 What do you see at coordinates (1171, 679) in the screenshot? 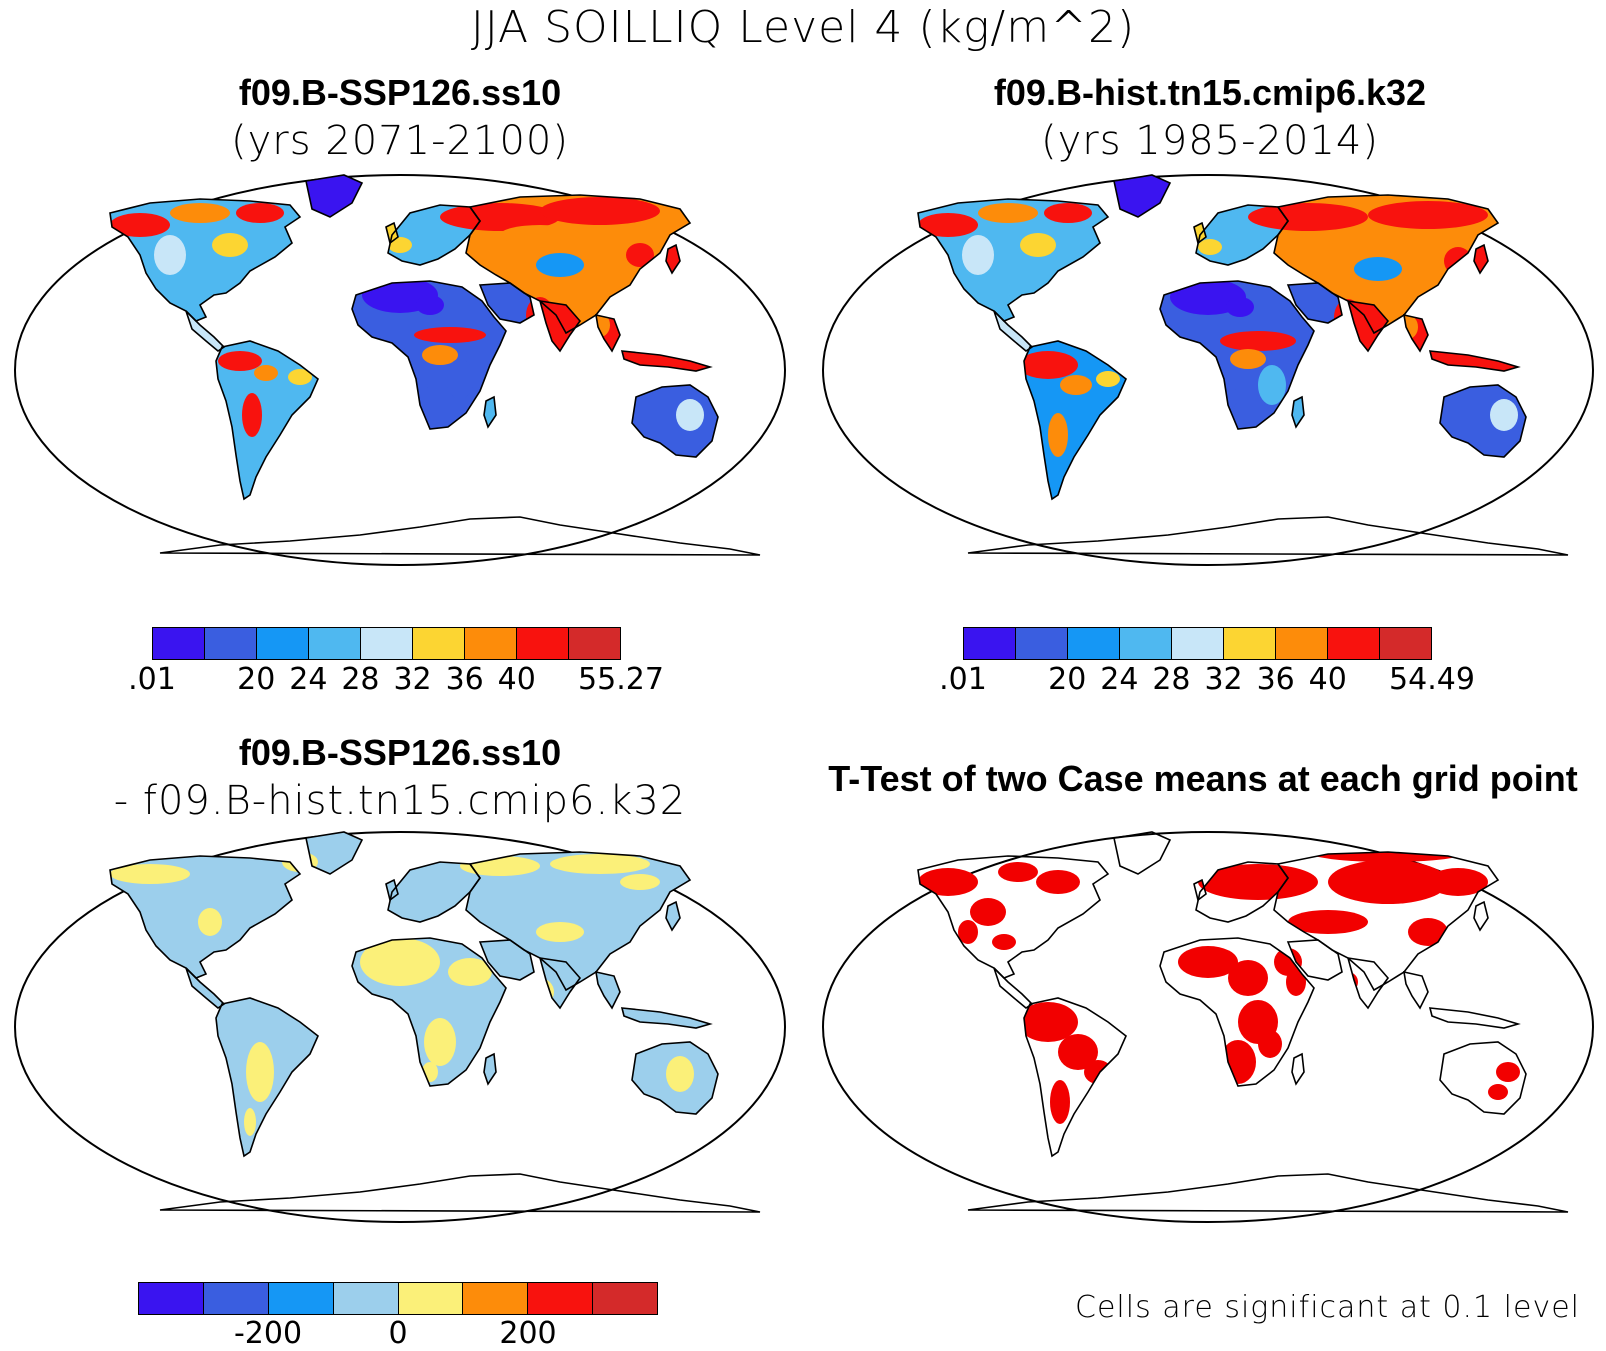
I see `colorbar-tick-label: 28` at bounding box center [1171, 679].